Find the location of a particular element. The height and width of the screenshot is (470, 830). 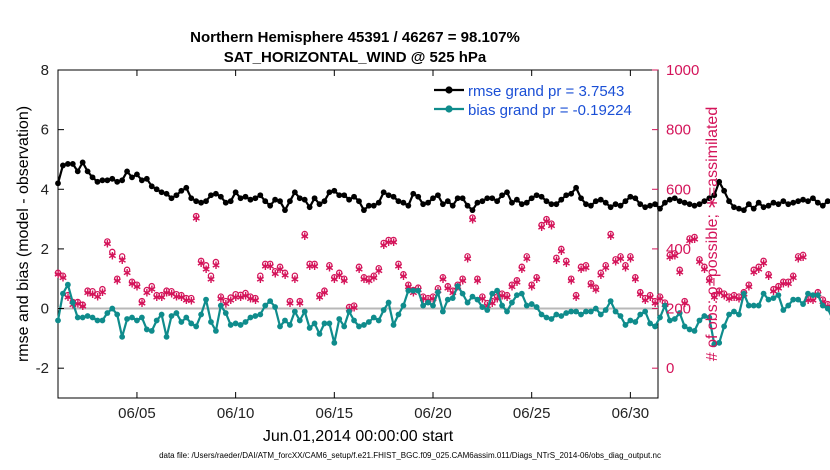

y2-tick-label: 0 is located at coordinates (670, 368).